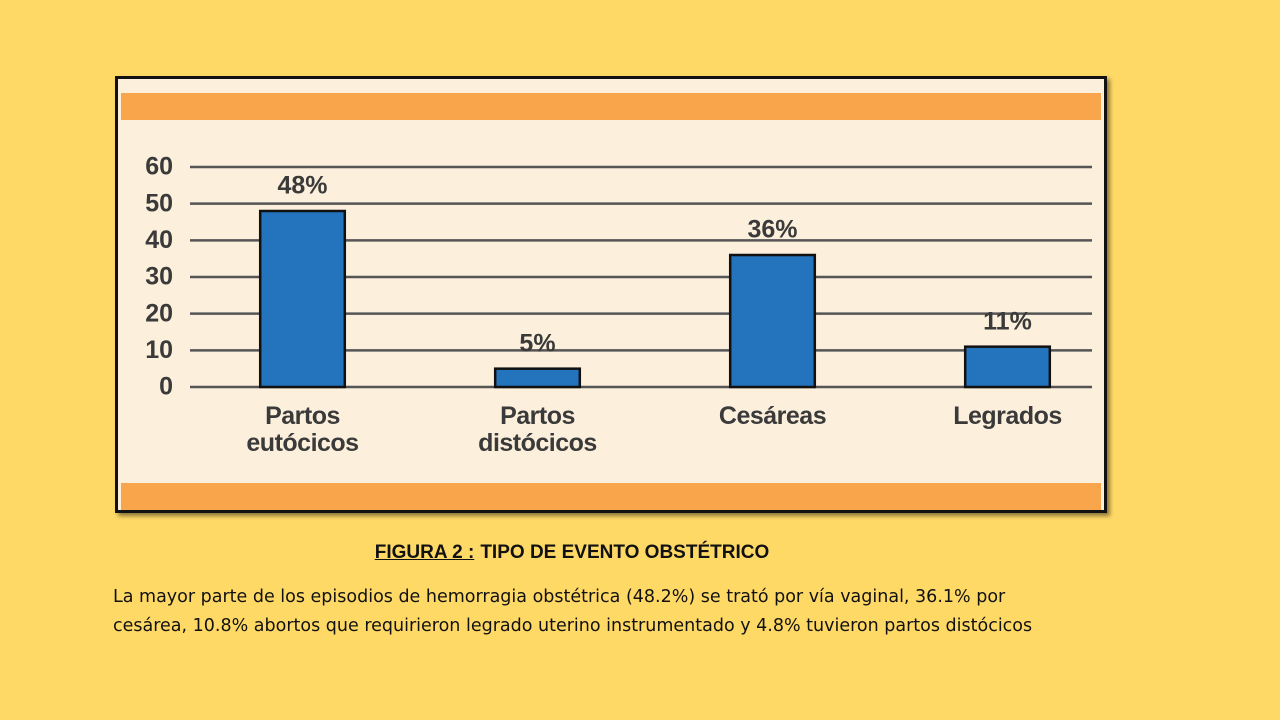  I want to click on x-tick-label: Cesáreas, so click(772, 416).